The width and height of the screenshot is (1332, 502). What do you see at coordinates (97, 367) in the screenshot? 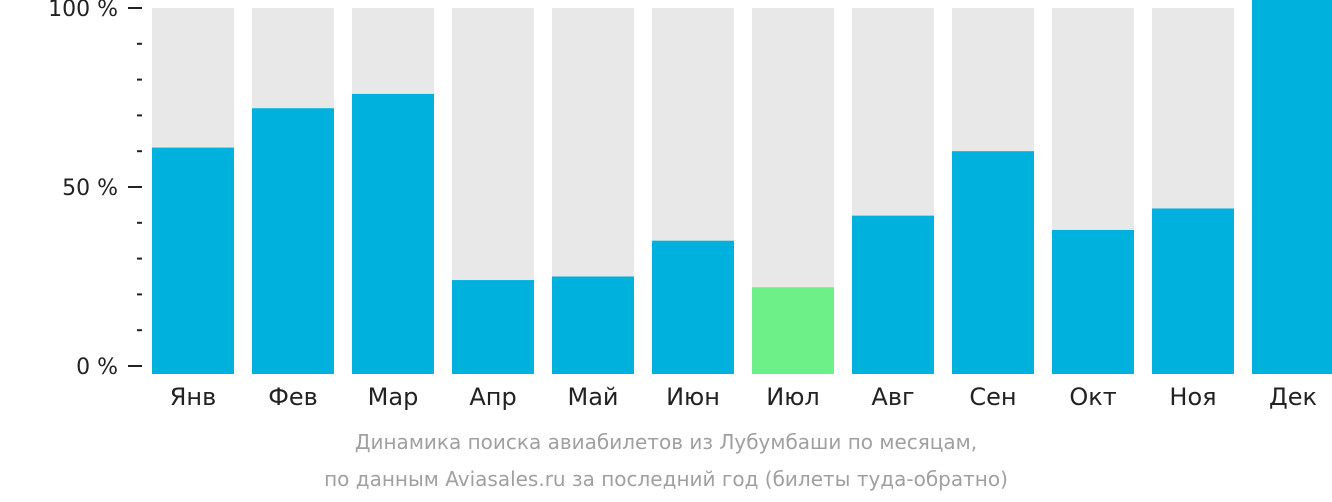
I see `y-tick-label: 0 %` at bounding box center [97, 367].